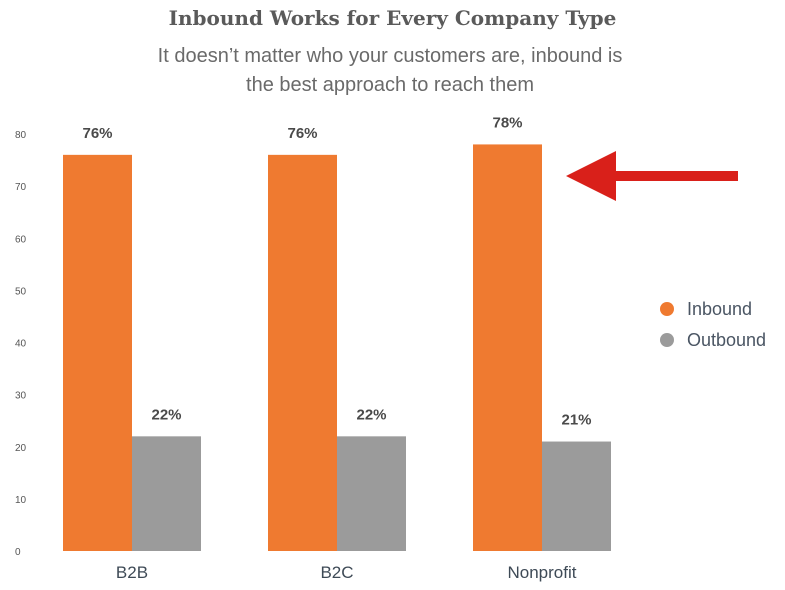  I want to click on legend-swatch-inbound, so click(667, 309).